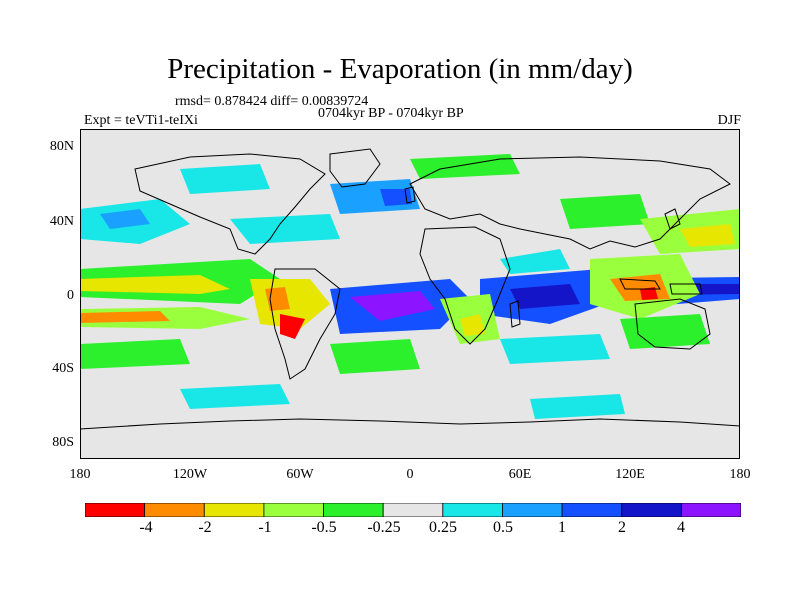  I want to click on coastline-eurasia, so click(570, 203).